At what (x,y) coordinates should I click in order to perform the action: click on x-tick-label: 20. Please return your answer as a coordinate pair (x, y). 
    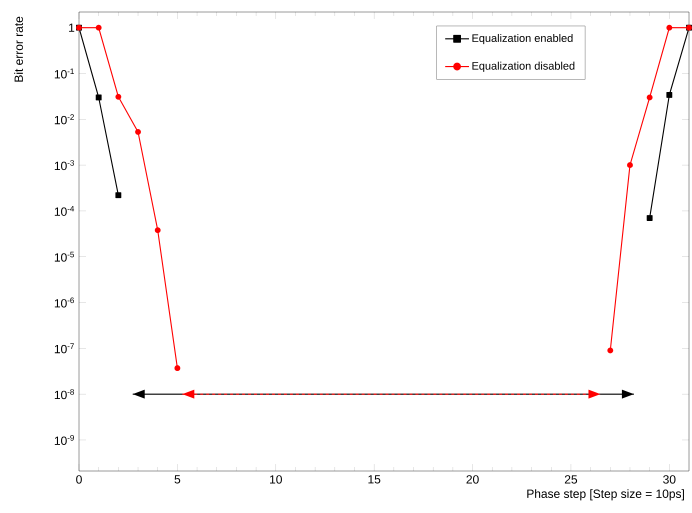
    Looking at the image, I should click on (472, 479).